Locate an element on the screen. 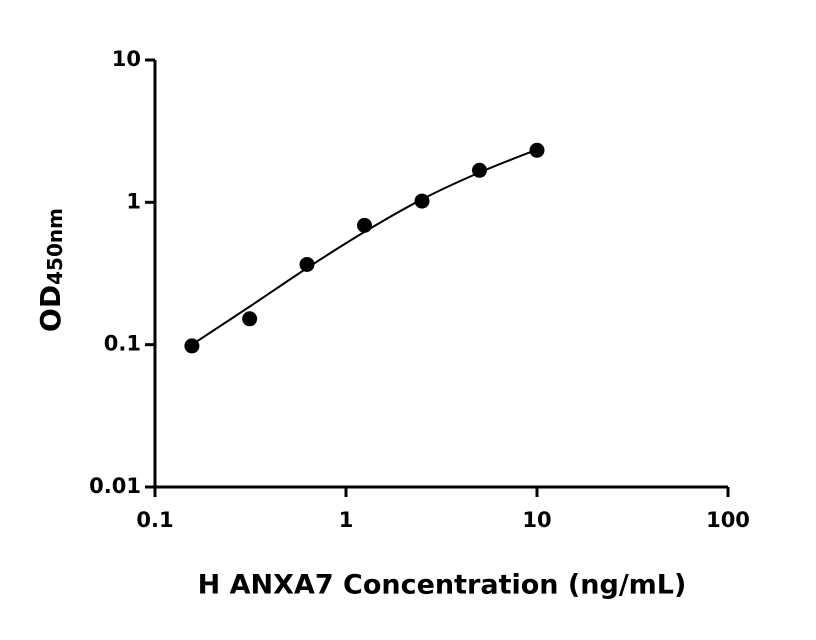  y-tick-label: 0.1 is located at coordinates (122, 344).